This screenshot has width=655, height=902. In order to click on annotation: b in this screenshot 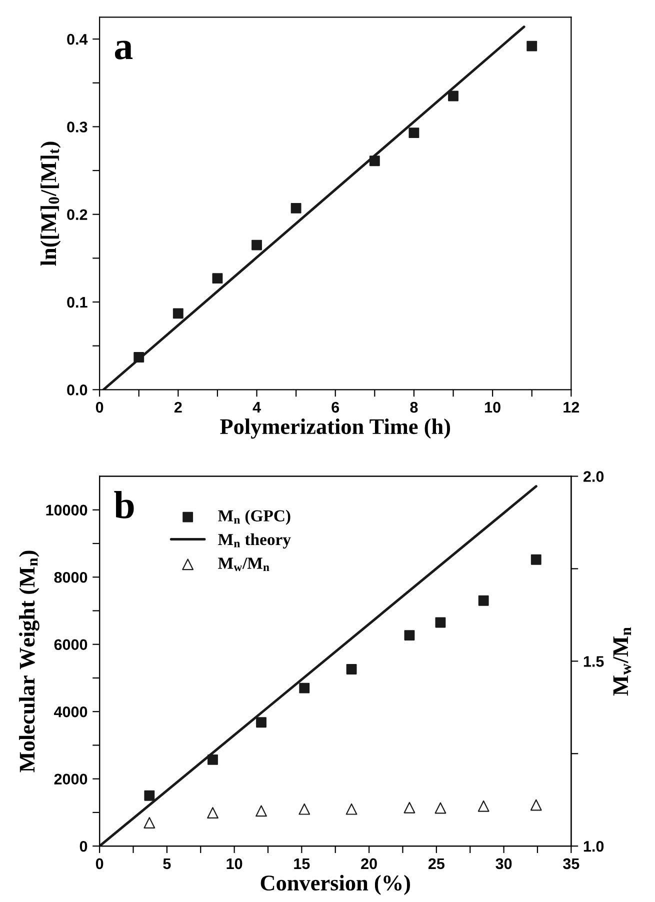, I will do `click(124, 504)`.